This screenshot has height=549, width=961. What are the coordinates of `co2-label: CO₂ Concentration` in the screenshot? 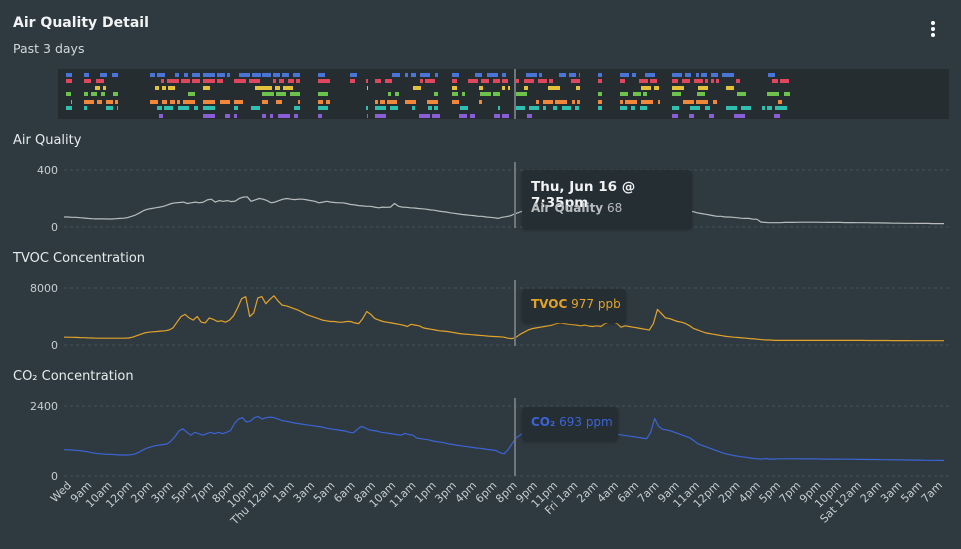 It's located at (73, 376).